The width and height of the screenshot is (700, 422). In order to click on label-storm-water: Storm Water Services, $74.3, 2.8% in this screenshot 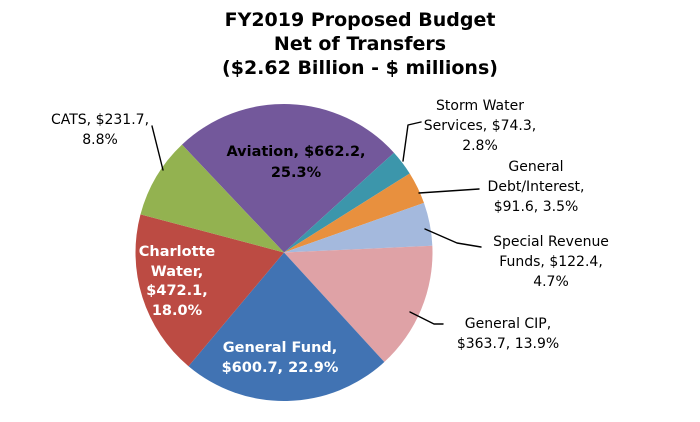, I will do `click(480, 126)`.